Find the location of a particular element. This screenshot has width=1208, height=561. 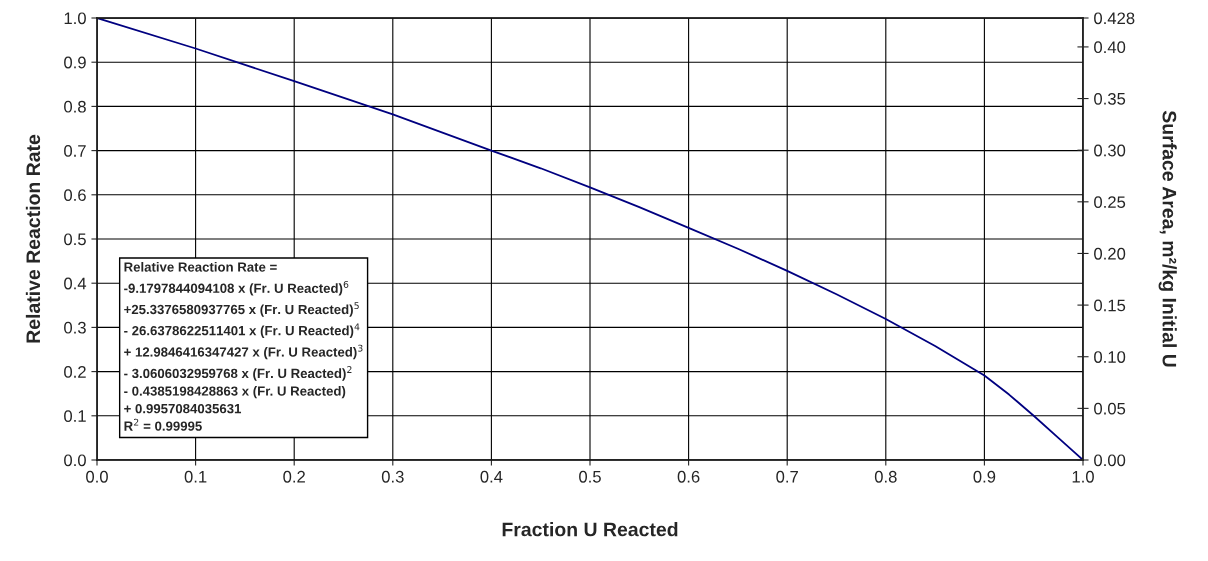

y-tick-label: 0.6 is located at coordinates (75, 195).